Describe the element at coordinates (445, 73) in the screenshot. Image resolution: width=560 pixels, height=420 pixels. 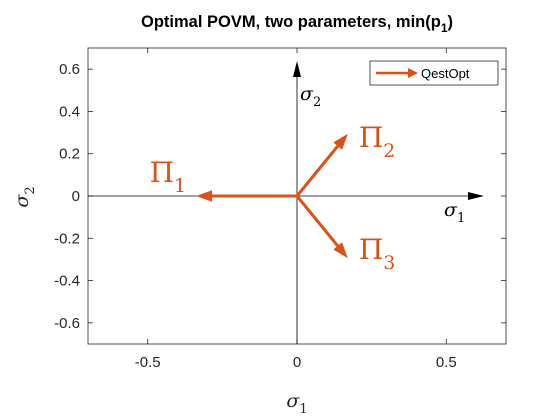
I see `legend-entry-qestopt: QestOpt` at that location.